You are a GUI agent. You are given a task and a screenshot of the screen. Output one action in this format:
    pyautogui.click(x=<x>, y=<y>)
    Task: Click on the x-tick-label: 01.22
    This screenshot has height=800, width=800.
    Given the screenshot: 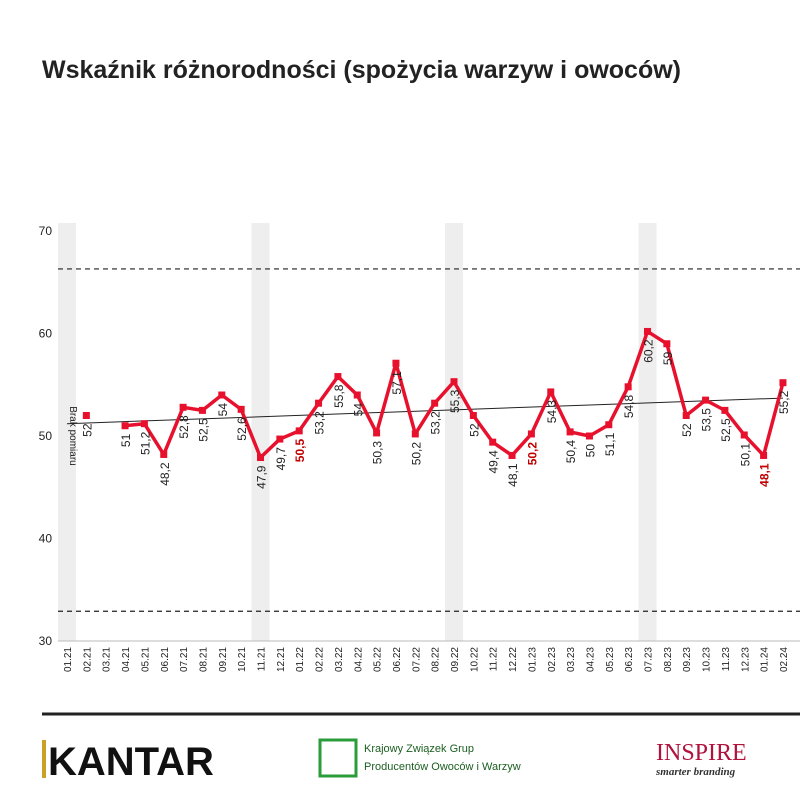 What is the action you would take?
    pyautogui.click(x=300, y=659)
    